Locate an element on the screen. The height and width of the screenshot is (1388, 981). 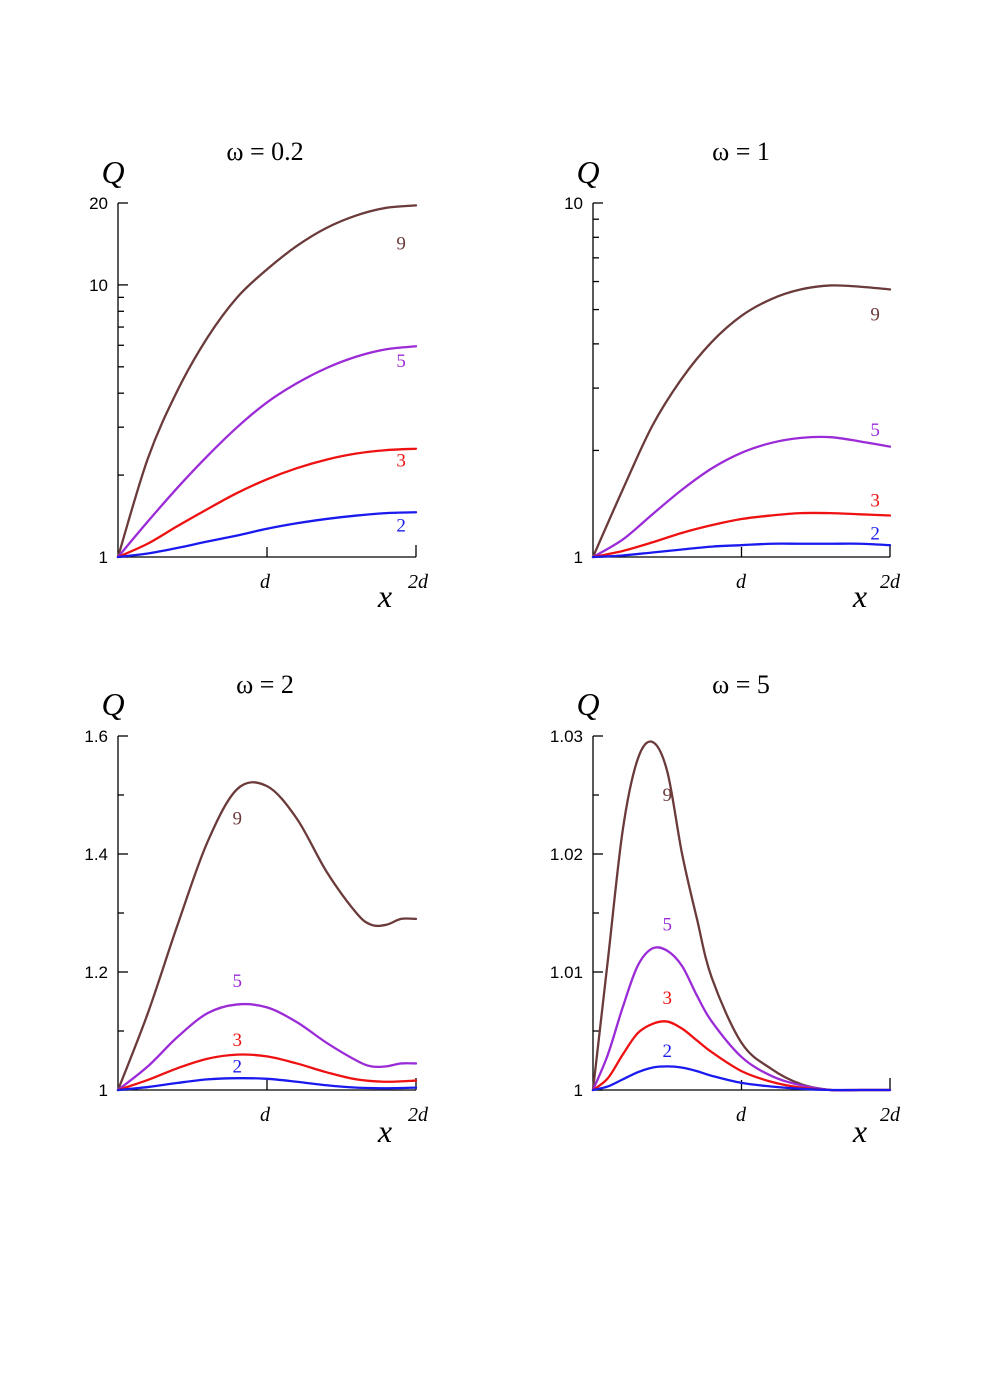
chart-title: ω = 1 is located at coordinates (741, 151).